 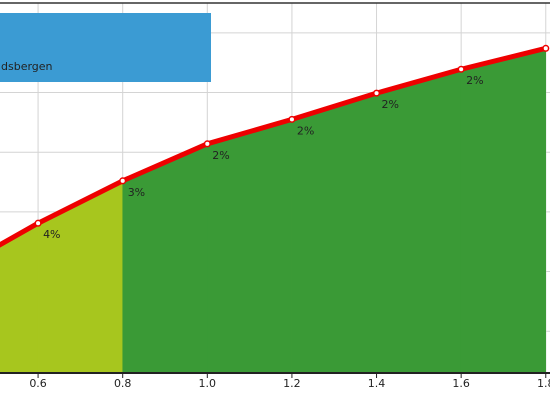 What do you see at coordinates (543, 383) in the screenshot?
I see `x-tick-label: 1.8` at bounding box center [543, 383].